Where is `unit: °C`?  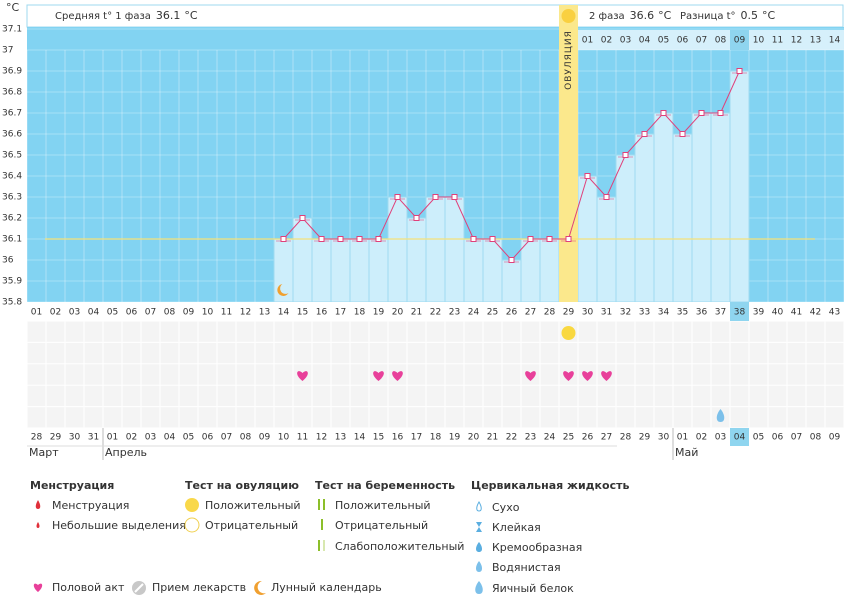 unit: °C is located at coordinates (191, 15).